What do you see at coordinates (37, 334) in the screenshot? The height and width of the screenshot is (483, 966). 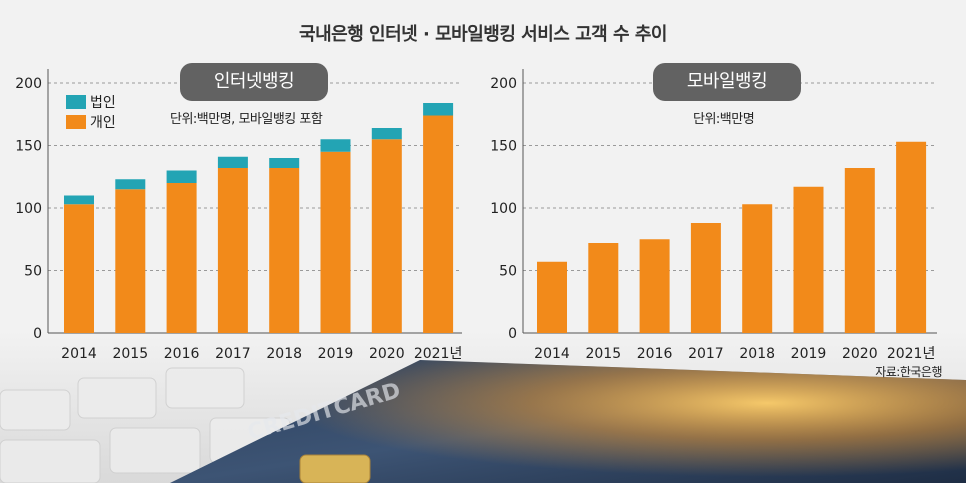 I see `internet-banking-y-tick-label: 0` at bounding box center [37, 334].